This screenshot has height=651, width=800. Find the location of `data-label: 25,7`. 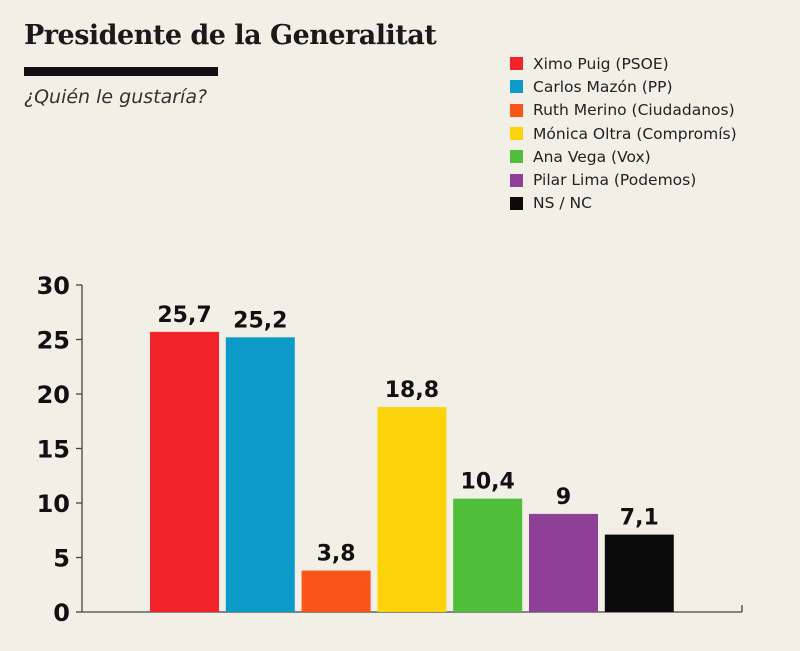

data-label: 25,7 is located at coordinates (184, 315).